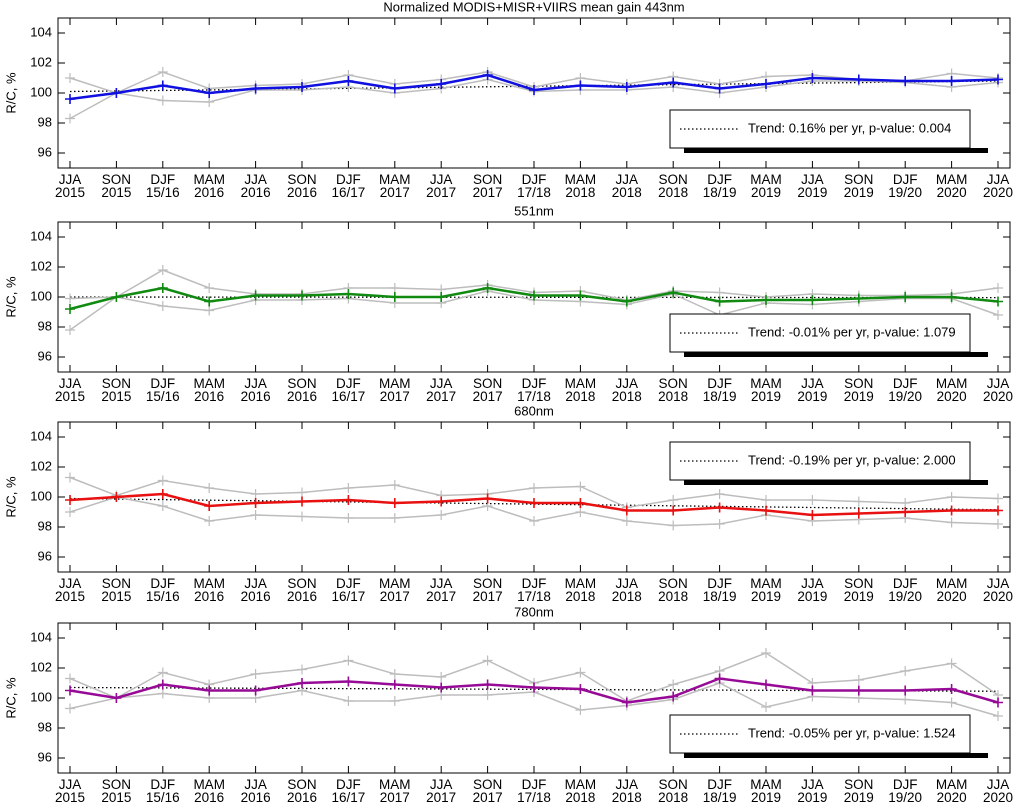 Image resolution: width=1024 pixels, height=807 pixels. What do you see at coordinates (41, 435) in the screenshot?
I see `y-tick-label: 104` at bounding box center [41, 435].